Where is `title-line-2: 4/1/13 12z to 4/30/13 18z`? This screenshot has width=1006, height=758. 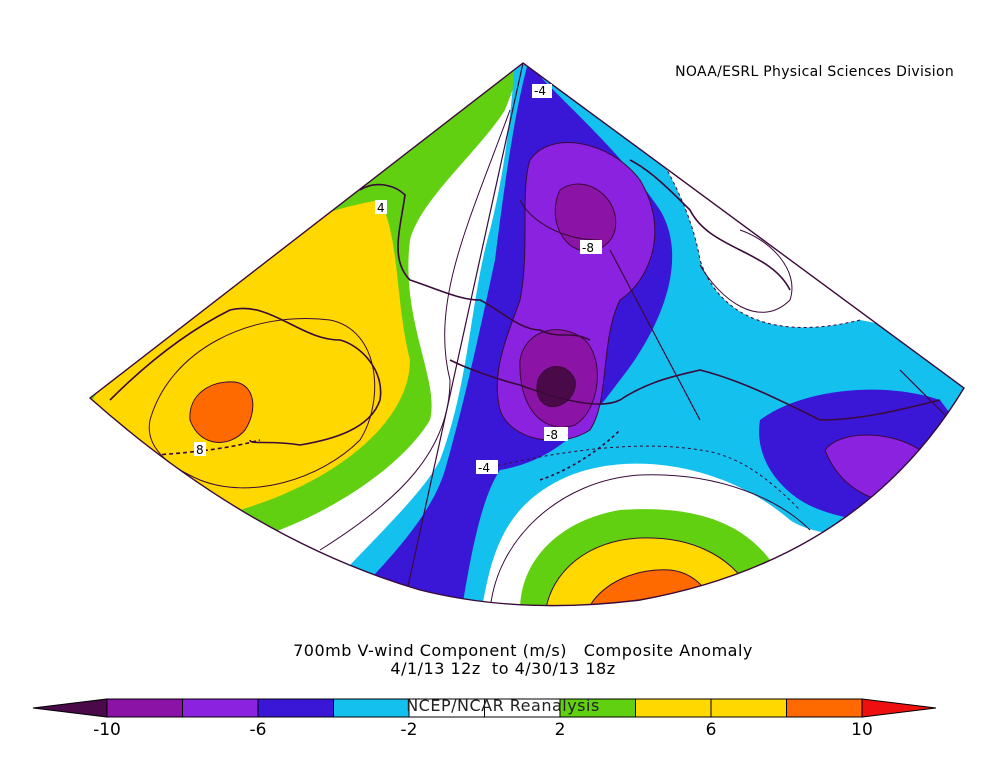 title-line-2: 4/1/13 12z to 4/30/13 18z is located at coordinates (503, 668).